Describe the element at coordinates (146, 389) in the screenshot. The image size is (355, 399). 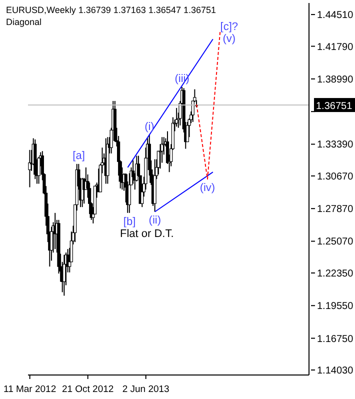
I see `x-tick-label: 2 Jun 2013` at that location.